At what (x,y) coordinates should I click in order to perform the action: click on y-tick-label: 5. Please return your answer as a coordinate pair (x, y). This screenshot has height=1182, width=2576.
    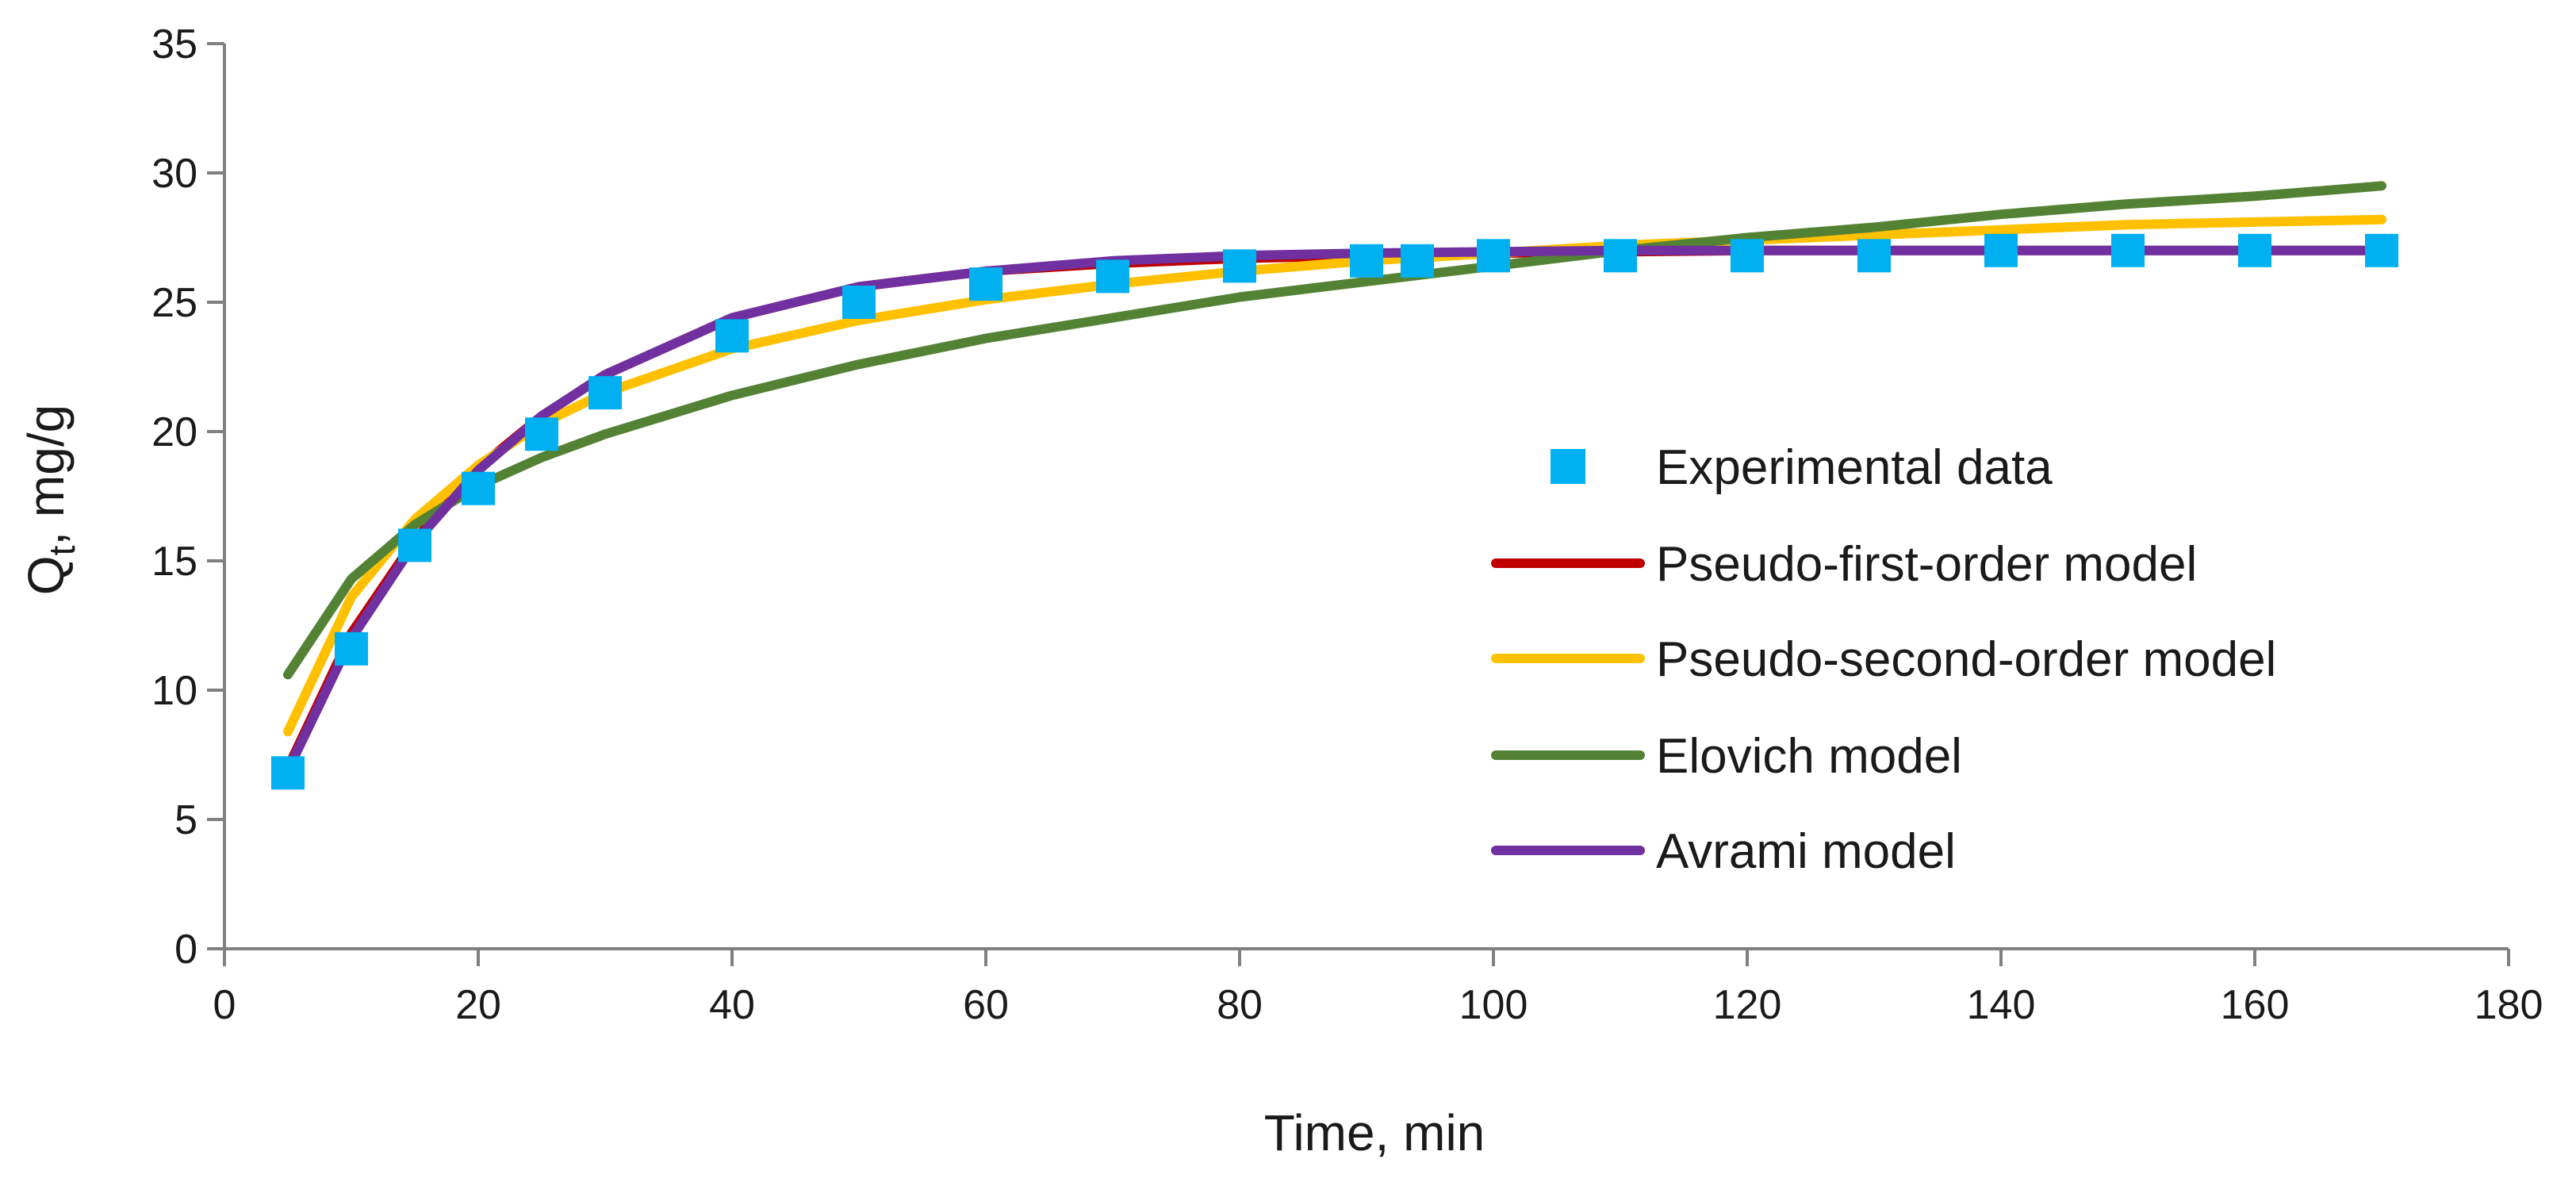
    Looking at the image, I should click on (185, 820).